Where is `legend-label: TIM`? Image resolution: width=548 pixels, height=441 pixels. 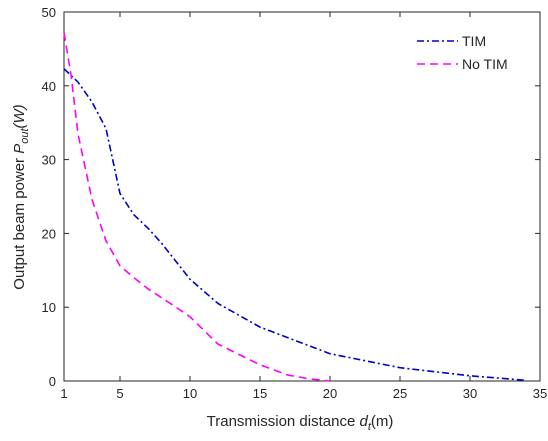
legend-label: TIM is located at coordinates (474, 41).